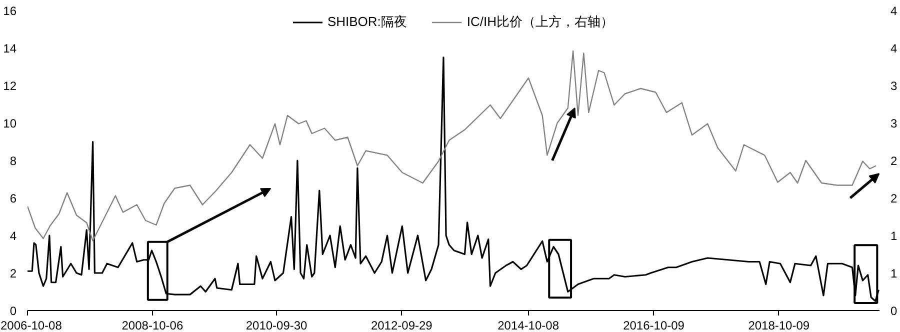 This screenshot has height=332, width=900. Describe the element at coordinates (13, 199) in the screenshot. I see `y-tick-label: 6` at that location.